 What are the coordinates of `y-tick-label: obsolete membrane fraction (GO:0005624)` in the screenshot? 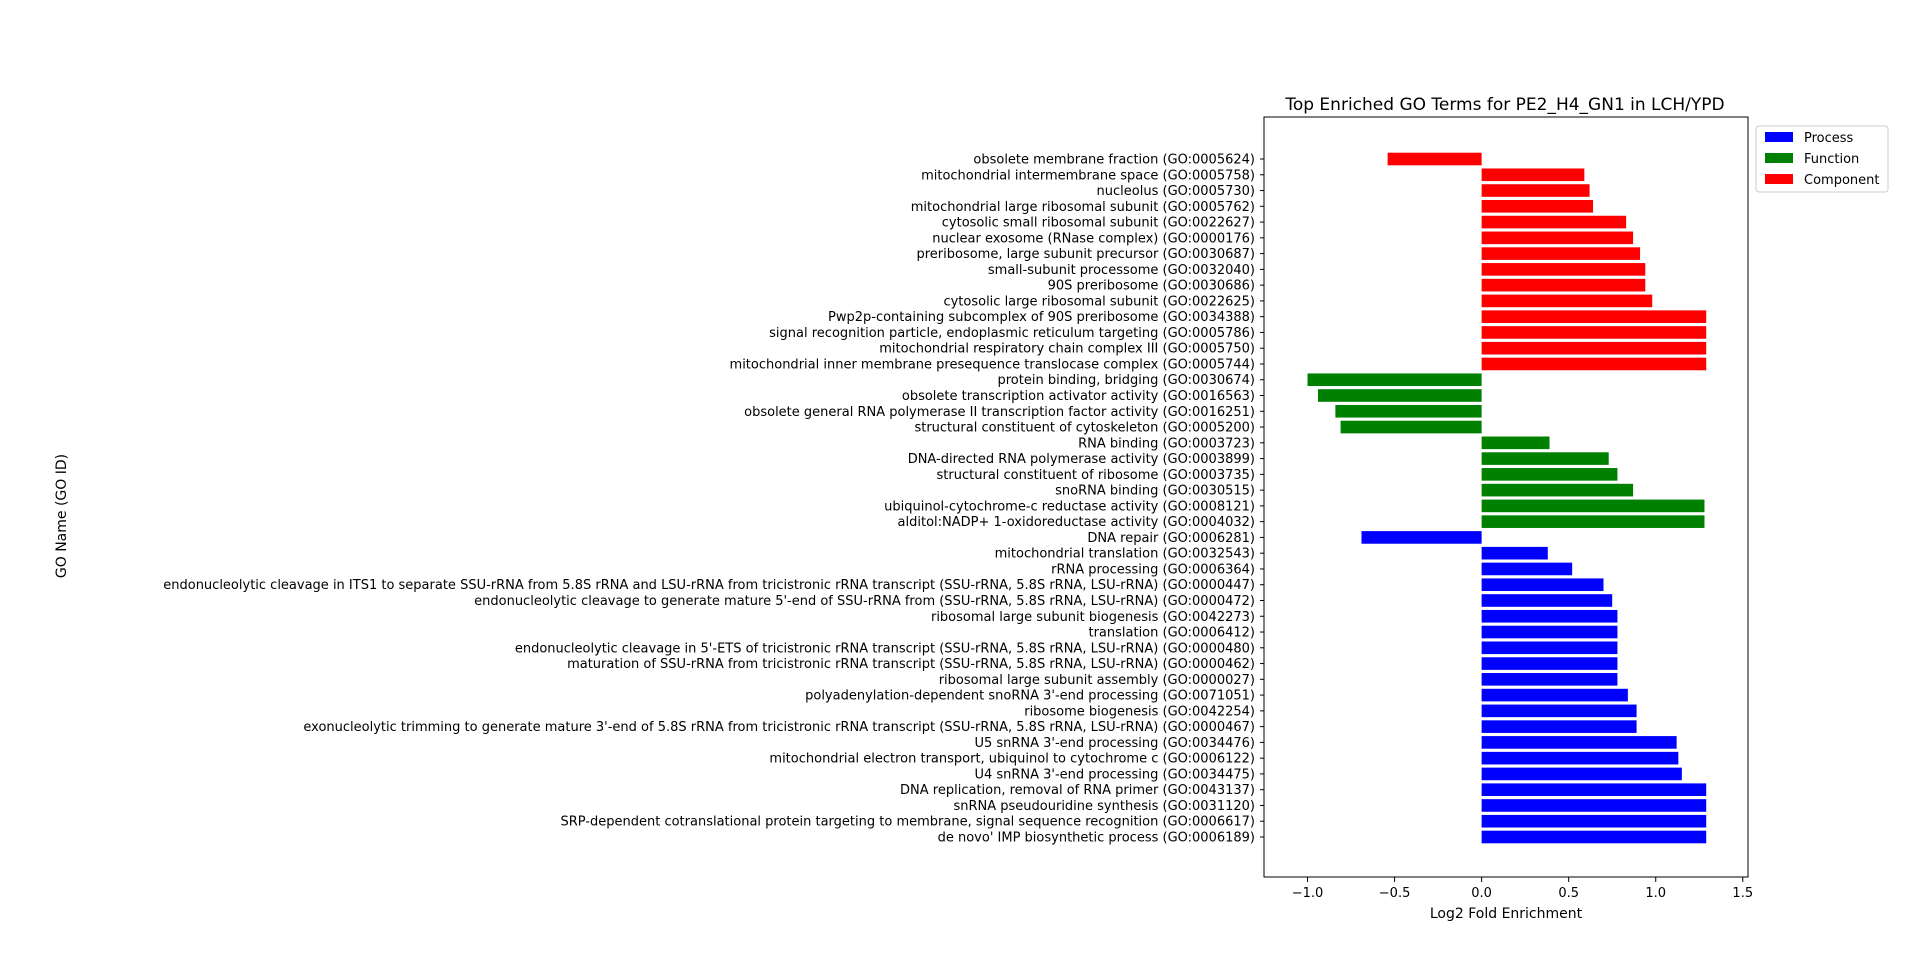 It's located at (1114, 160).